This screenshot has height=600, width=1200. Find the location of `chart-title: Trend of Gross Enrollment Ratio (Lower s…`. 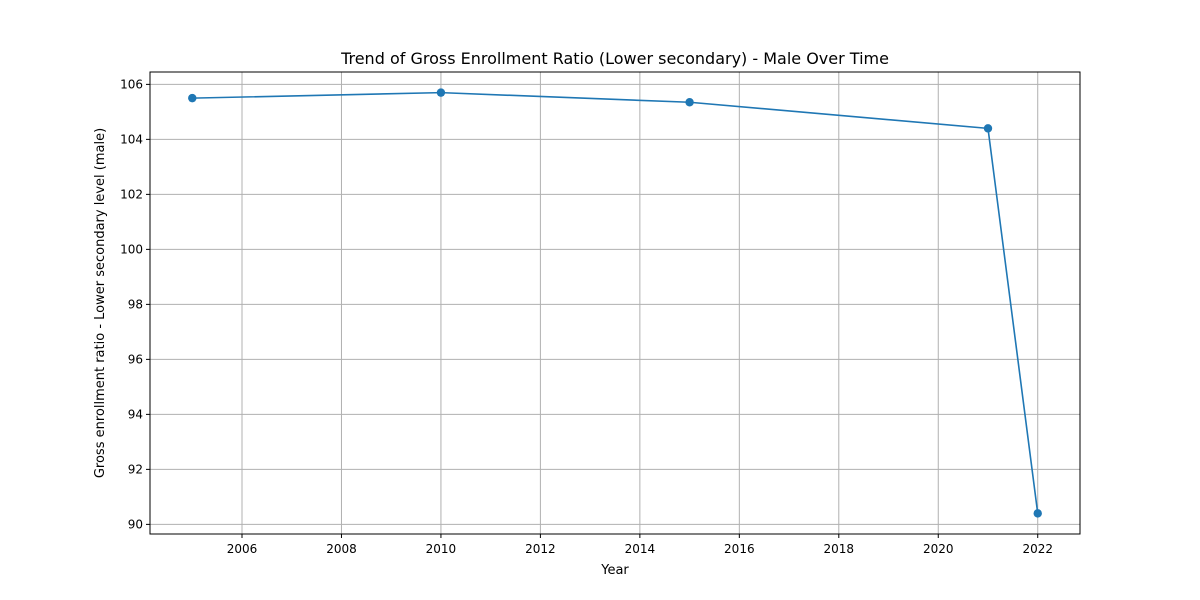

chart-title: Trend of Gross Enrollment Ratio (Lower s… is located at coordinates (614, 58).